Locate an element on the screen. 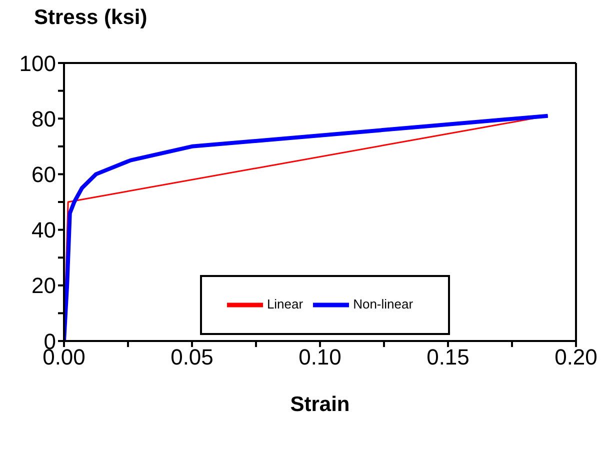 This screenshot has width=613, height=473. y-tick-label: 20 is located at coordinates (44, 285).